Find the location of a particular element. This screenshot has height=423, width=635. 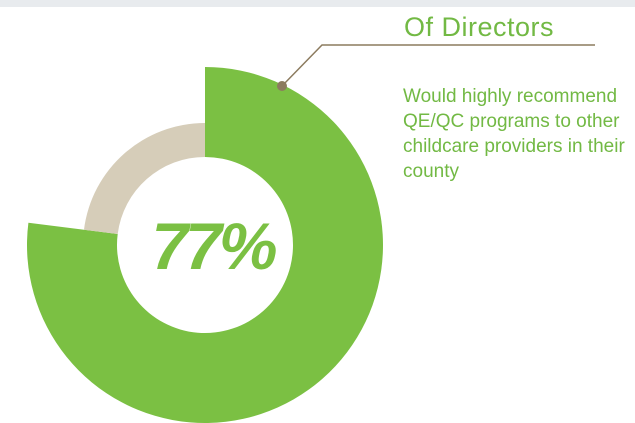

top-bar is located at coordinates (317, 3).